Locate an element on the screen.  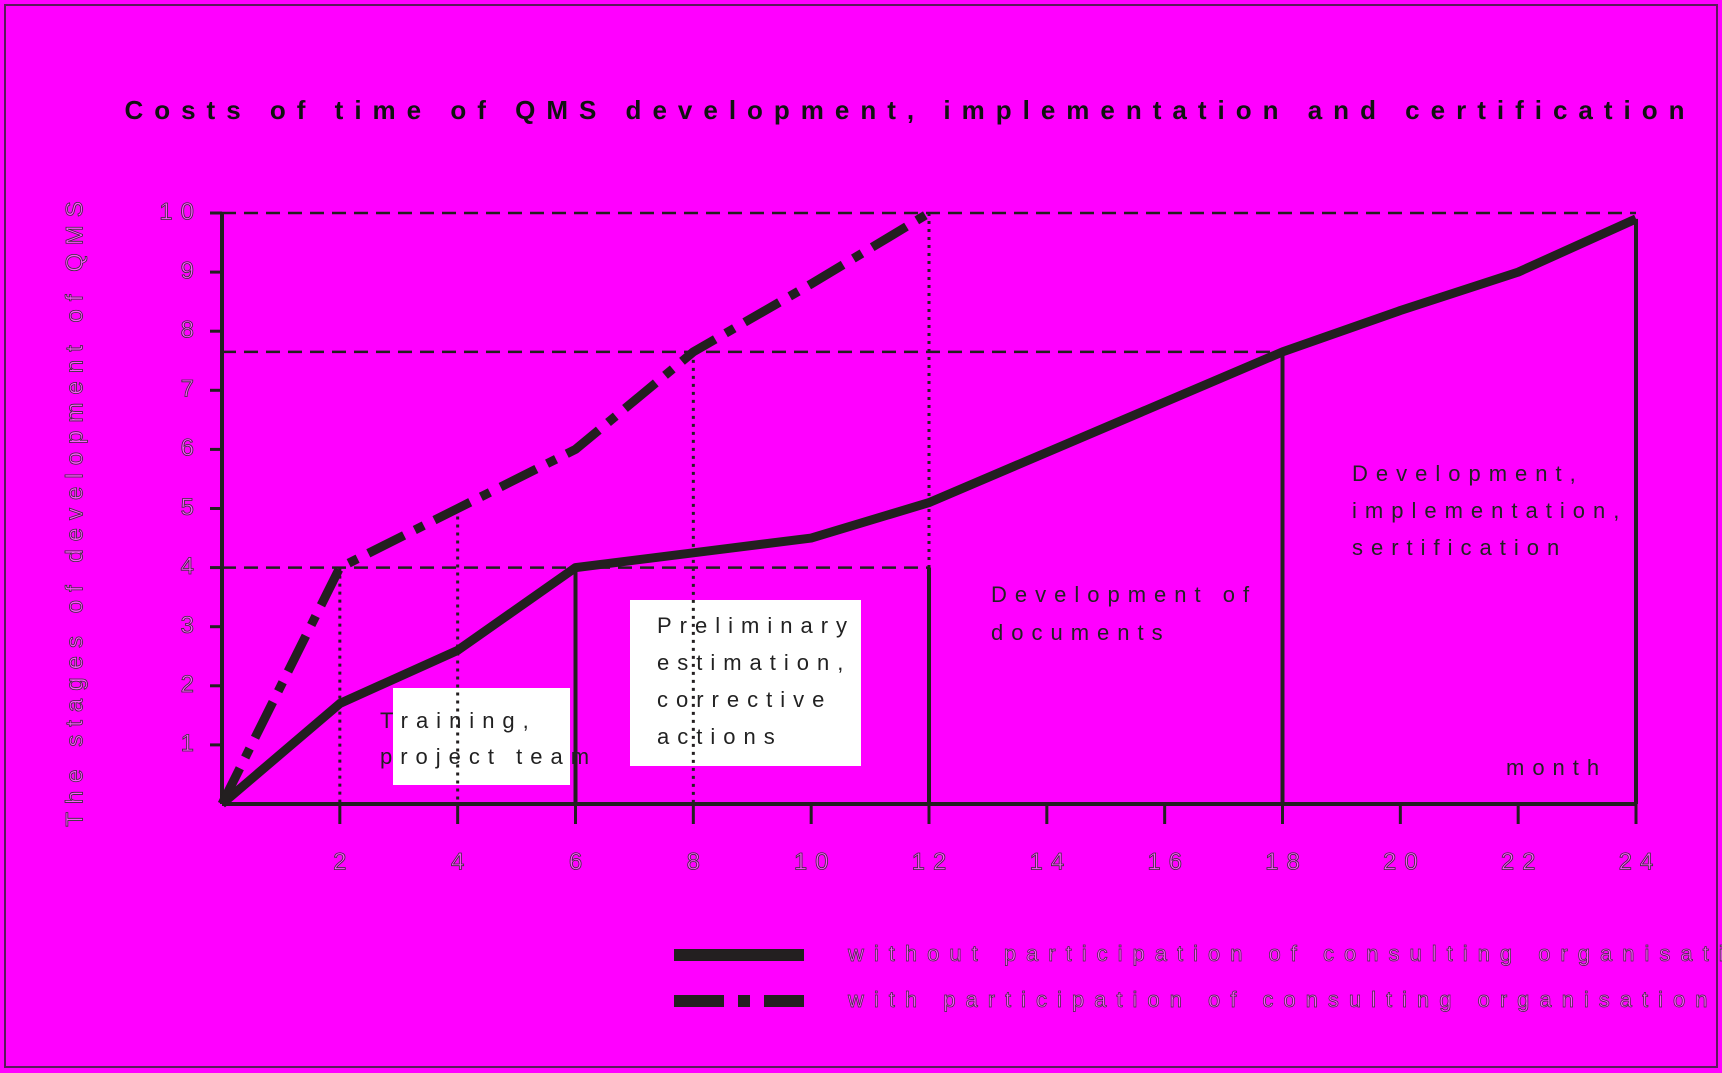
annotation: Preliminary is located at coordinates (756, 625).